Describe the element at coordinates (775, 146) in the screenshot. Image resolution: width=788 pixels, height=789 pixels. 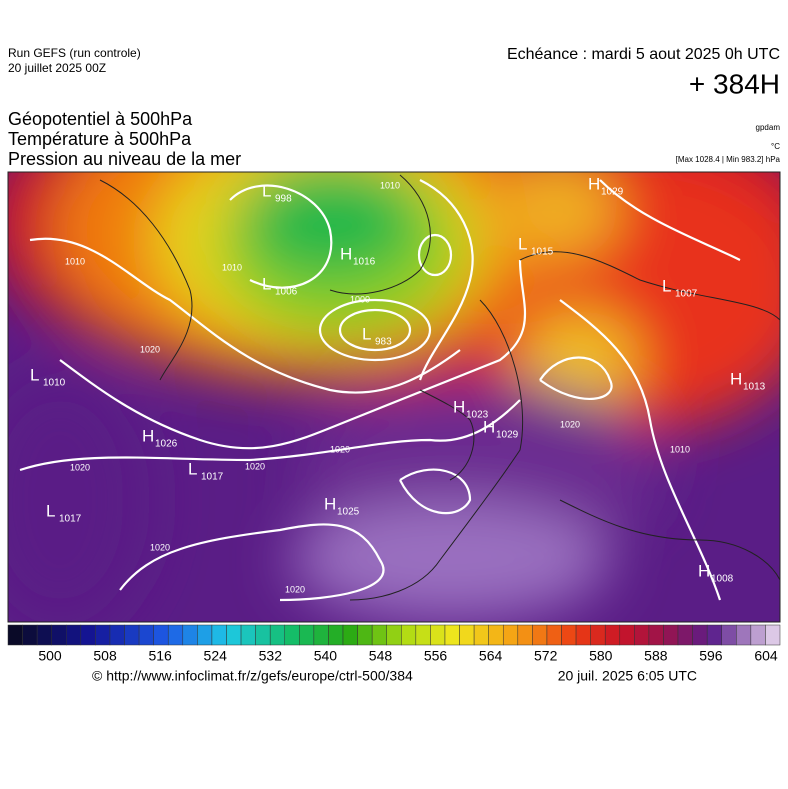
I see `unit: °C` at that location.